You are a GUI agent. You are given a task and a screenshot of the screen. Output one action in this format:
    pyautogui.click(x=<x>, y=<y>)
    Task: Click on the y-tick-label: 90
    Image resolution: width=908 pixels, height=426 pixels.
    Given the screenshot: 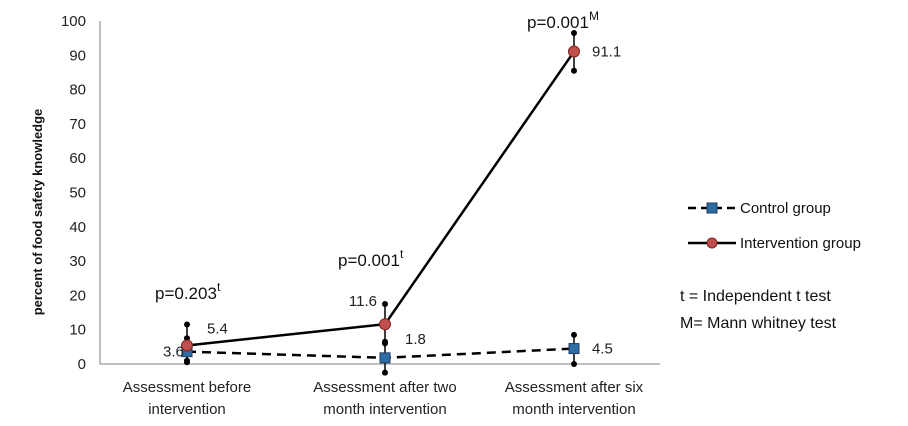 What is the action you would take?
    pyautogui.click(x=77, y=55)
    